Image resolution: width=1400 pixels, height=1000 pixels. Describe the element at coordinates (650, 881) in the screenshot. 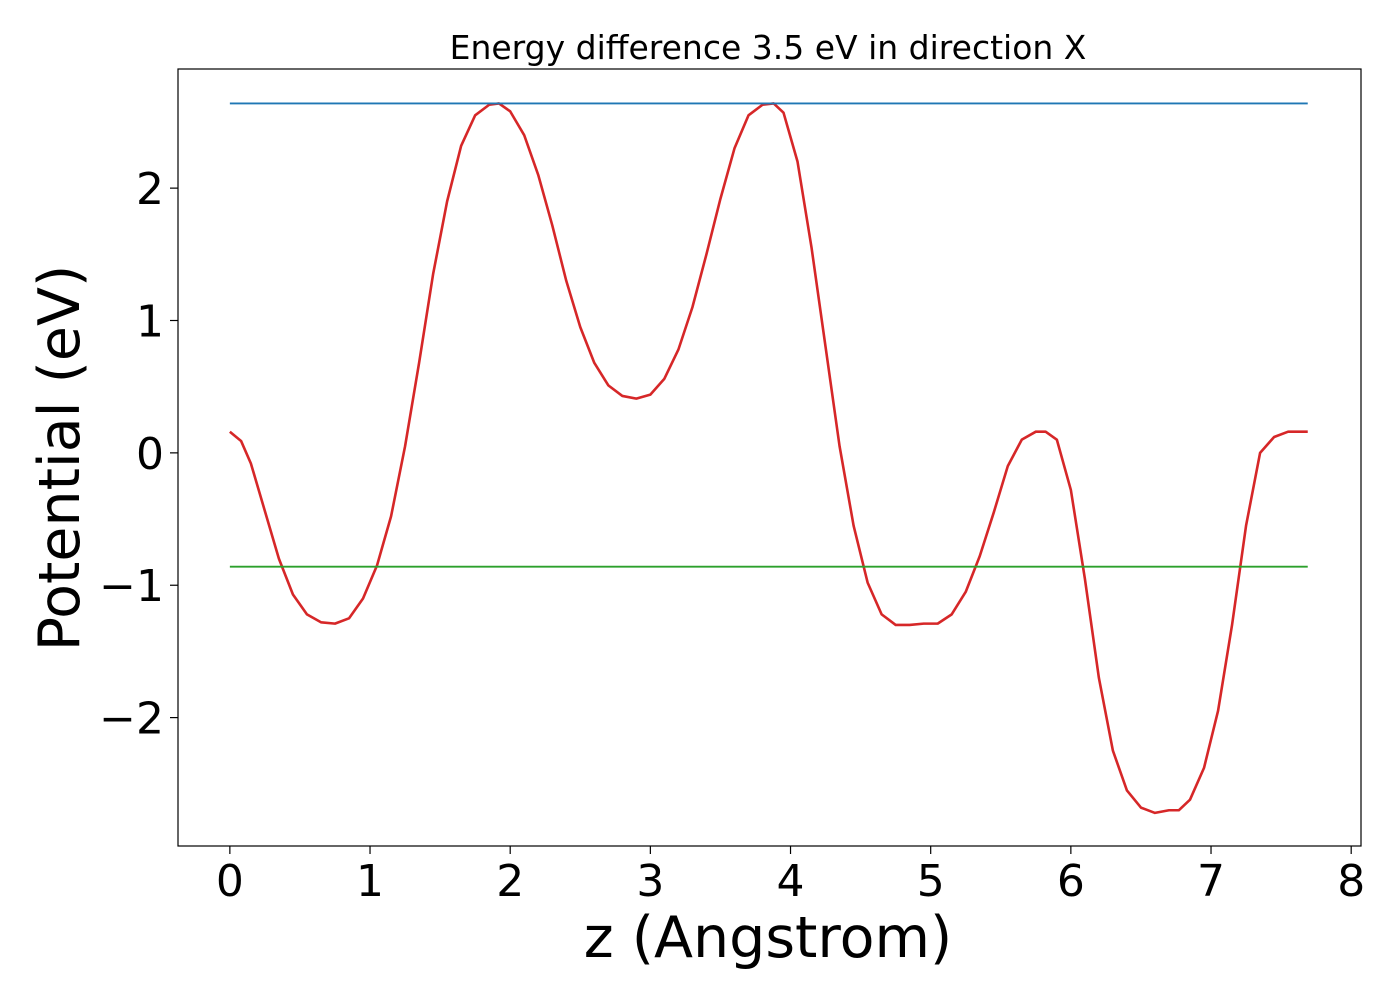

I see `x-tick-label: 3` at that location.